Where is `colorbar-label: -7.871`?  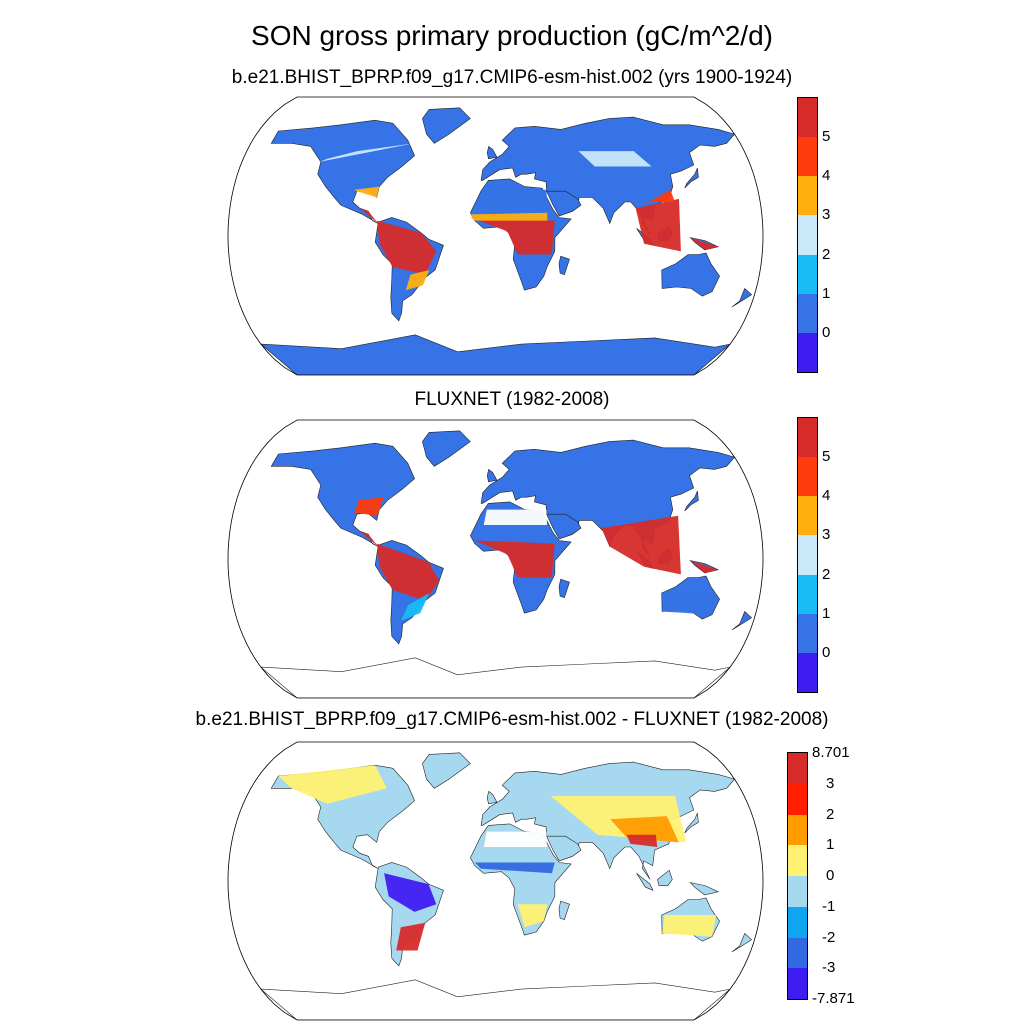 colorbar-label: -7.871 is located at coordinates (833, 998).